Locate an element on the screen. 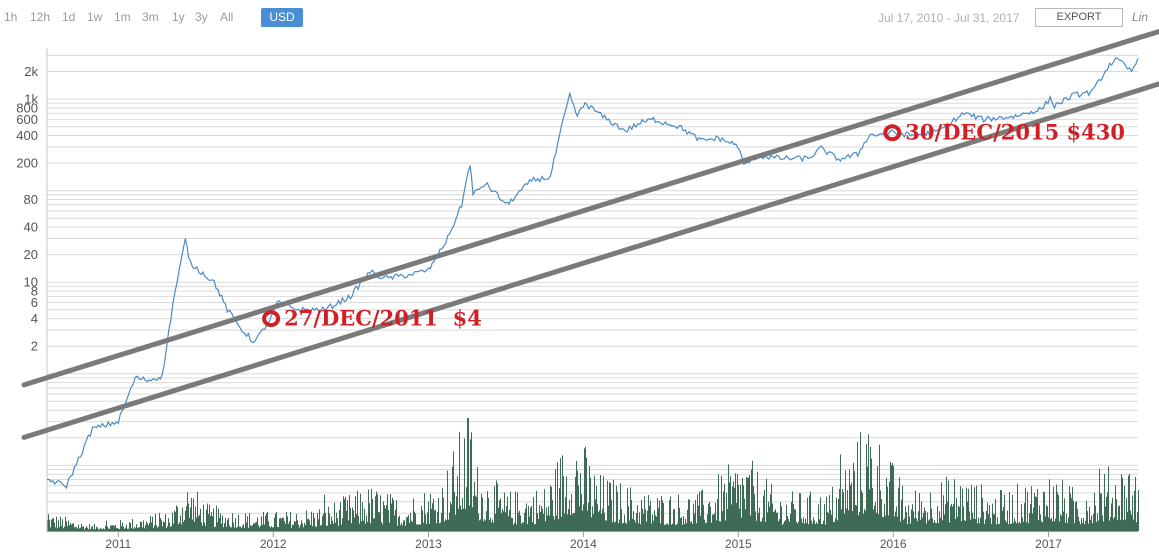 This screenshot has height=555, width=1159. range-button-1y: 1y is located at coordinates (178, 17).